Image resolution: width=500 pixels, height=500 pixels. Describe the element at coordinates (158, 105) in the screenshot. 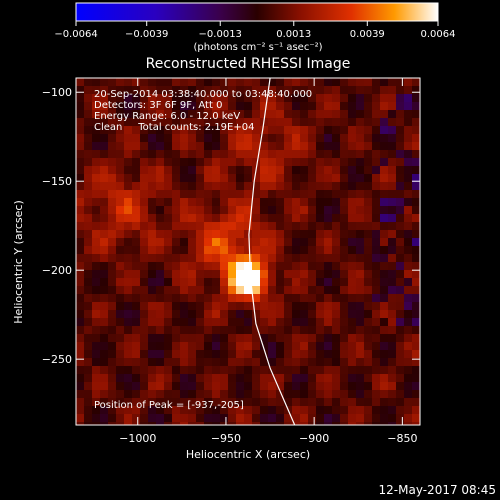

I see `annotation-detectors: Detectors: 3F 6F 9F, Att 0` at that location.